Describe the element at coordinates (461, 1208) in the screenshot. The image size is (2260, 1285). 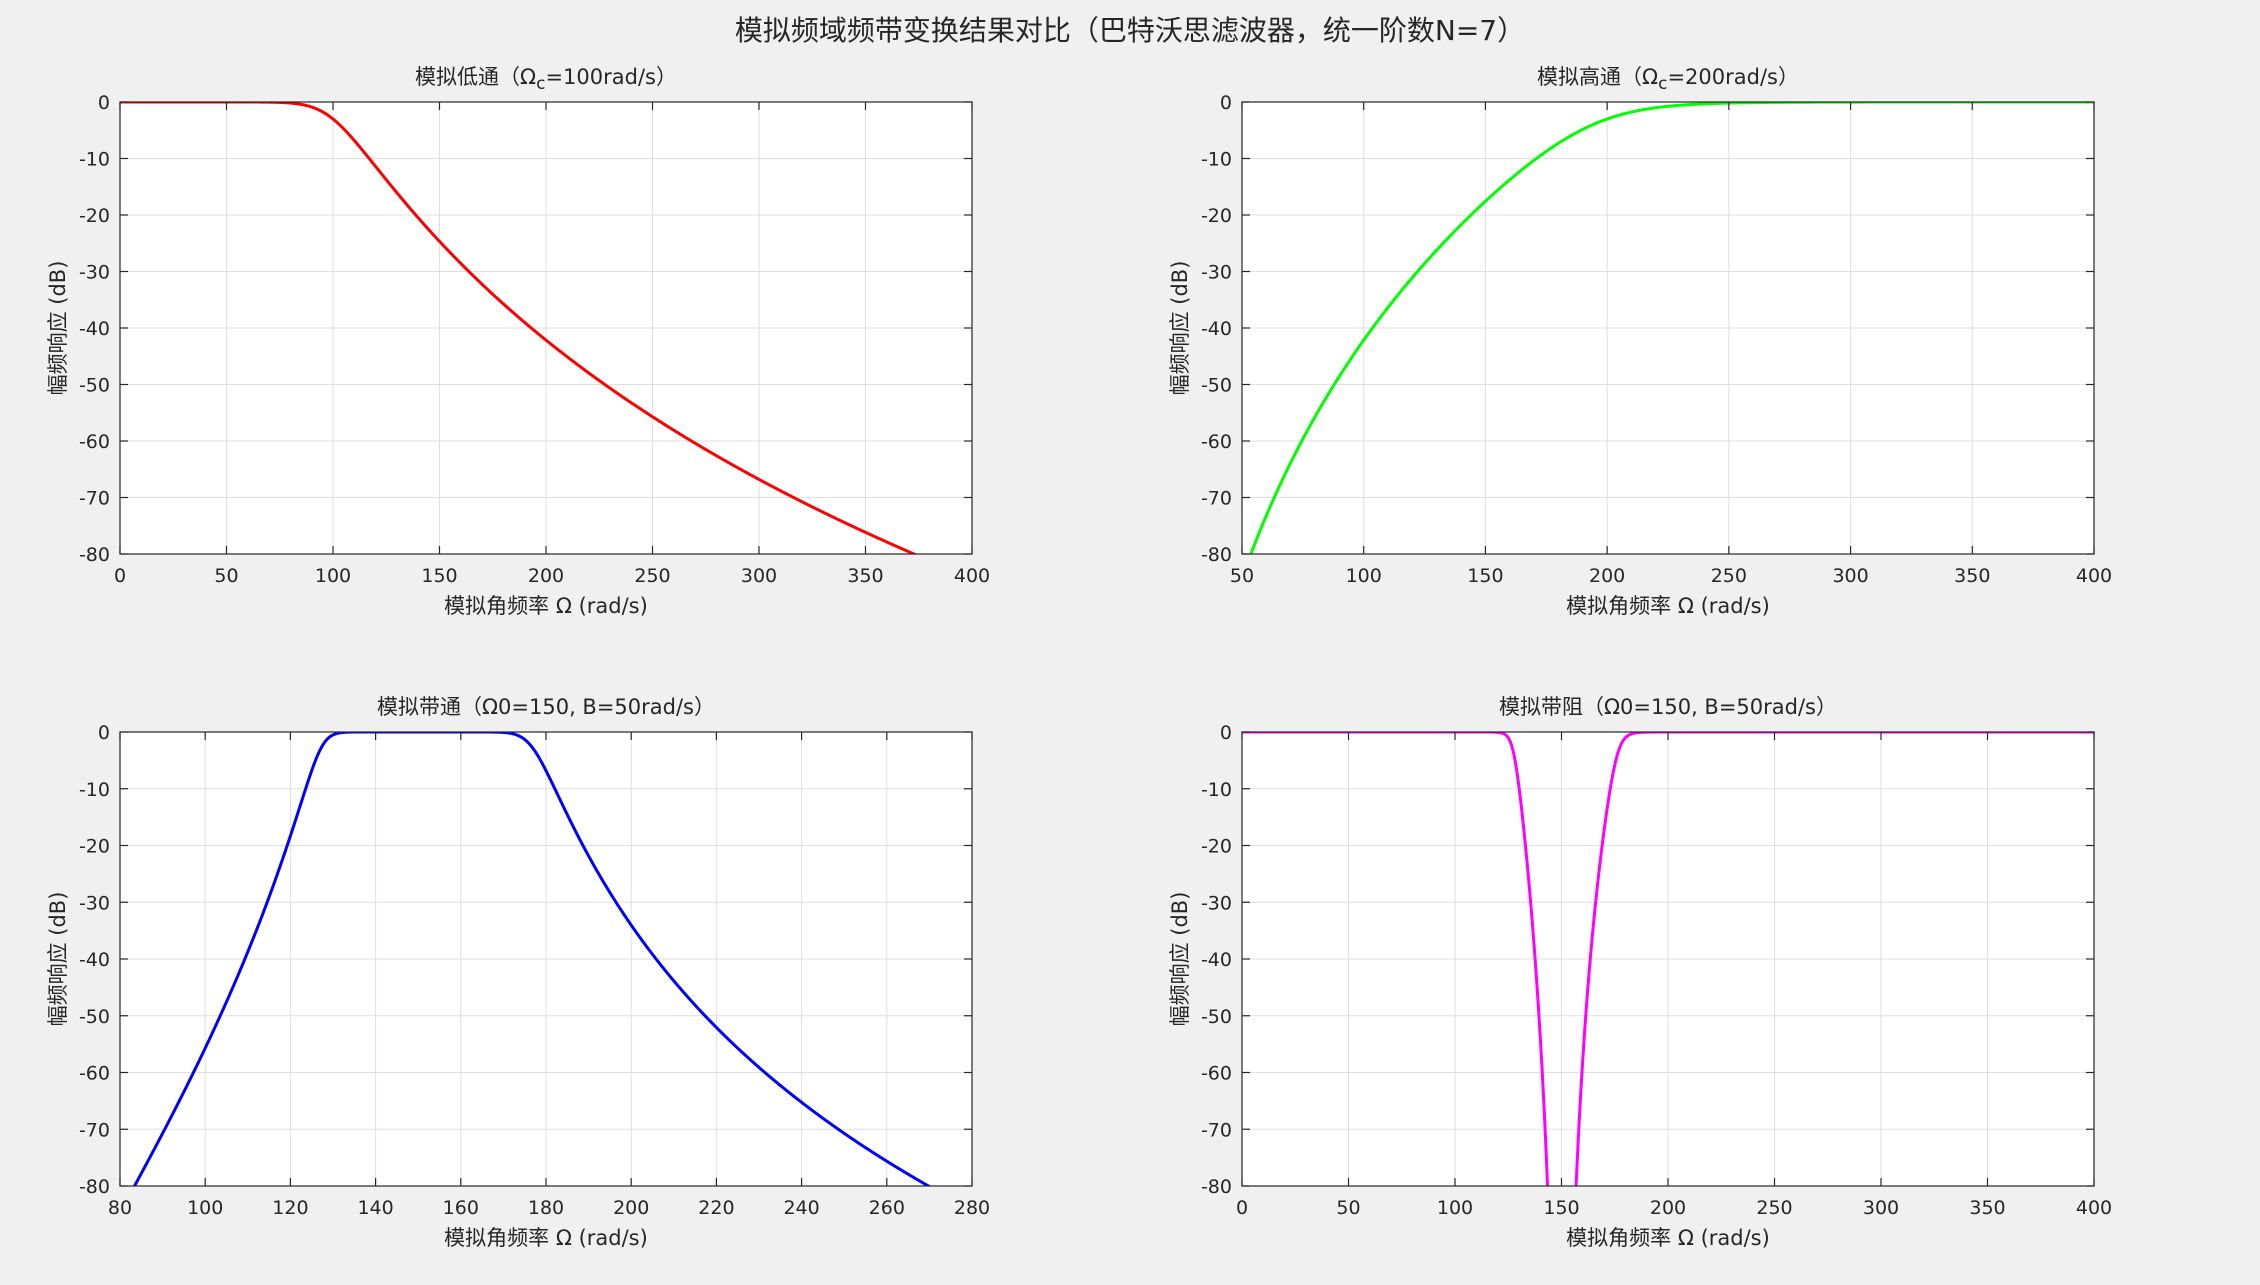
I see `x-tick-label: 160` at that location.